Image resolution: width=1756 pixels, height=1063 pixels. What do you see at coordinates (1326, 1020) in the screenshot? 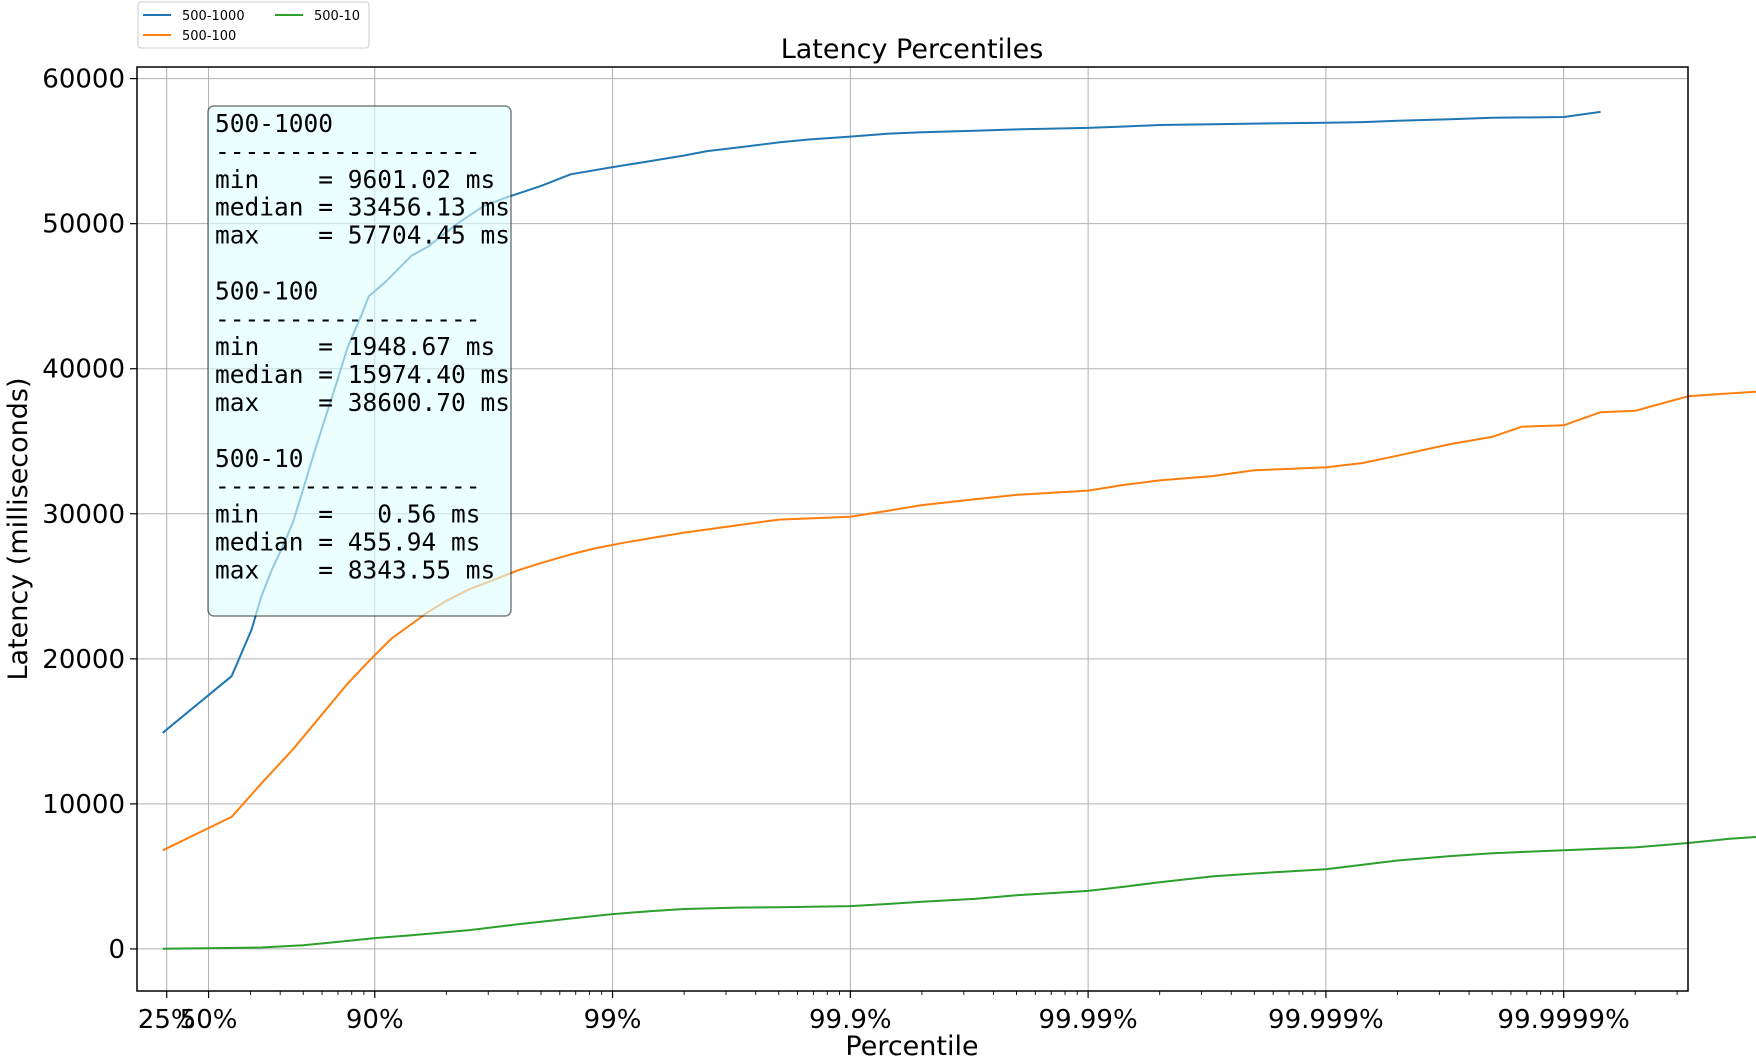
I see `x-tick-label: 99.999%` at bounding box center [1326, 1020].